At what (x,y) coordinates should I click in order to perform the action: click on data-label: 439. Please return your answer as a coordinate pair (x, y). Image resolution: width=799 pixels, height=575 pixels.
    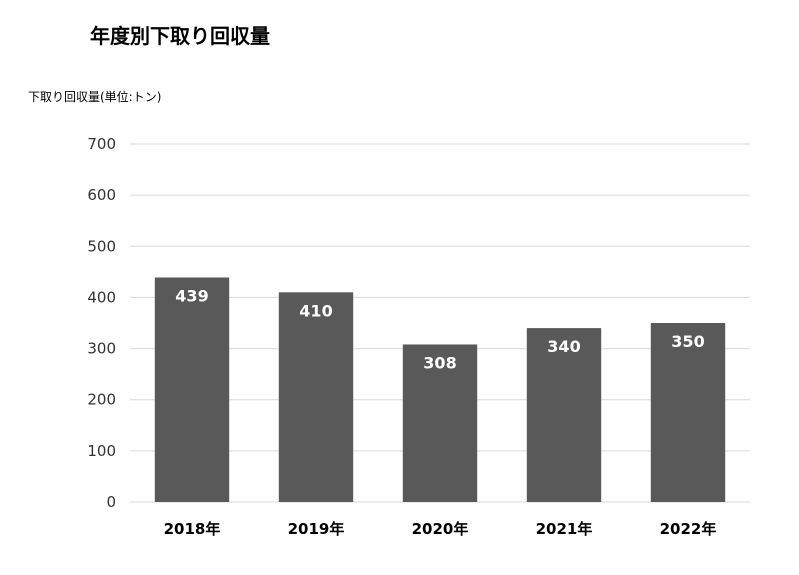
    Looking at the image, I should click on (191, 295).